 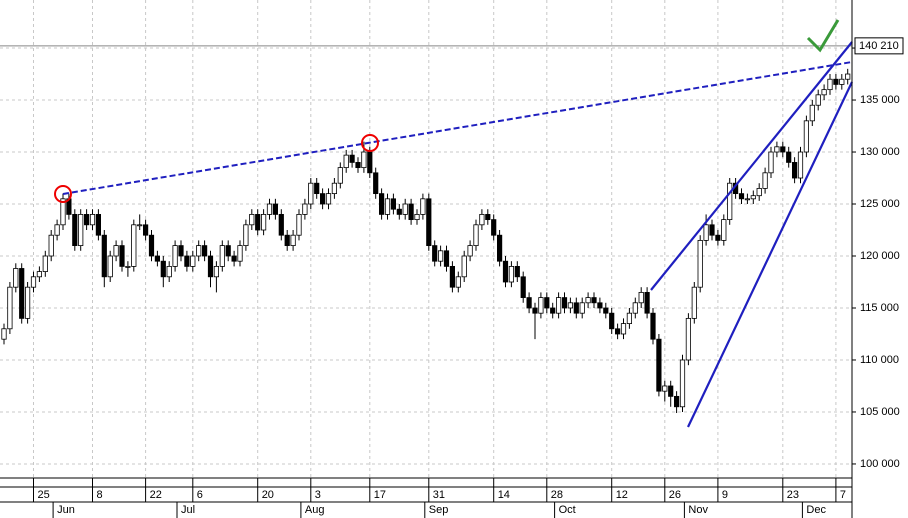 What do you see at coordinates (567, 510) in the screenshot?
I see `month-label: Oct` at bounding box center [567, 510].